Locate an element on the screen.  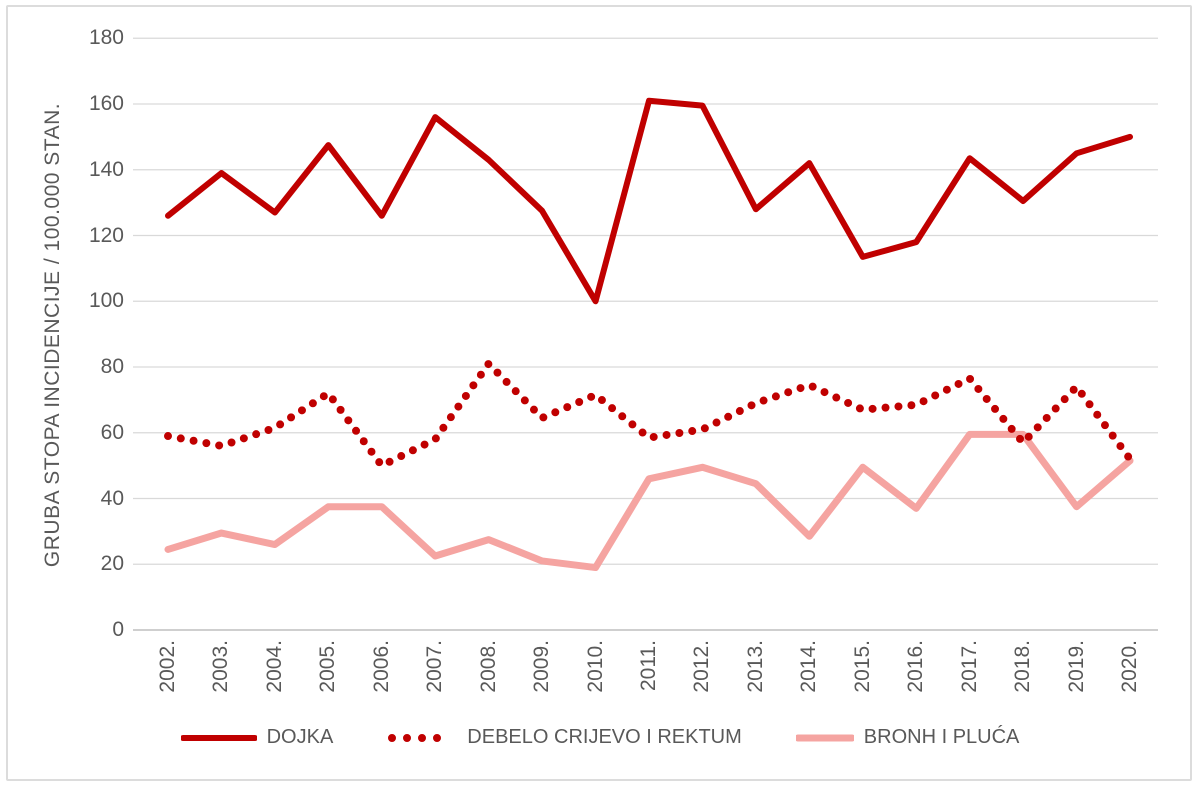
legend-item-bronh-i-pluca: BRONH I PLUĆA is located at coordinates (907, 737).